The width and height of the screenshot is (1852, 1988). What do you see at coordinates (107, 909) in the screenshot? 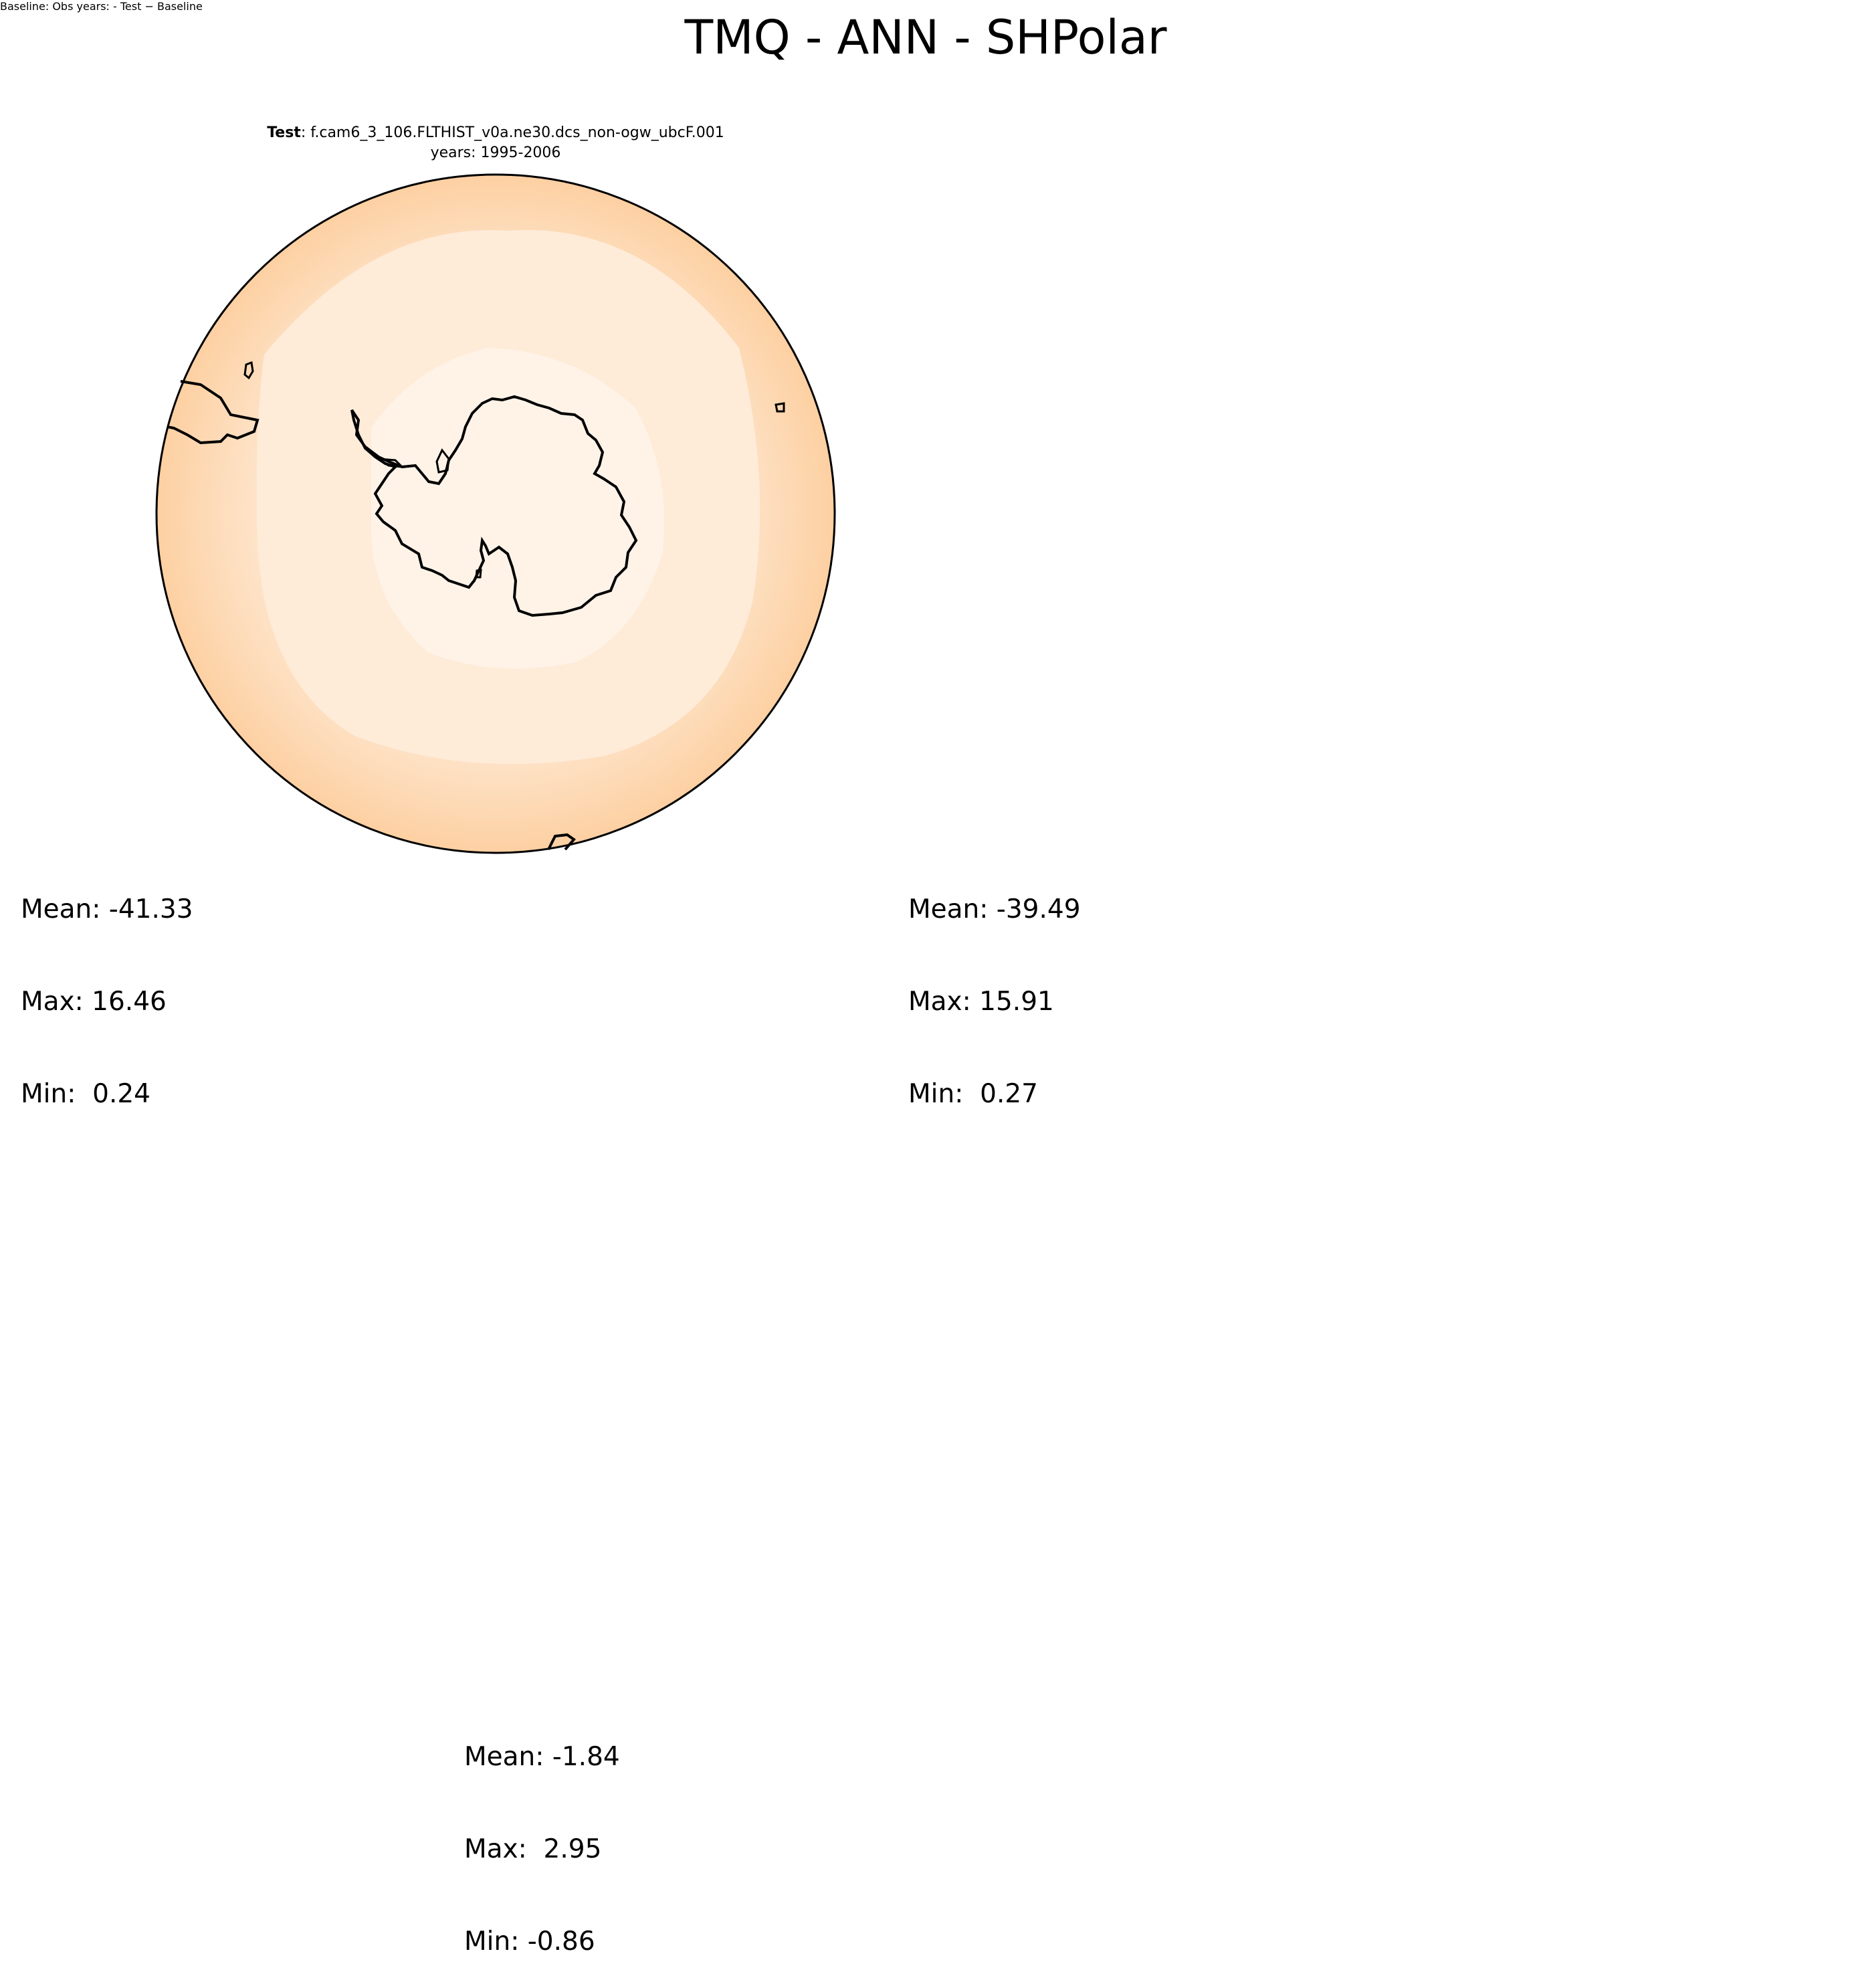
I see `stat-mean: Mean: -41.33` at bounding box center [107, 909].